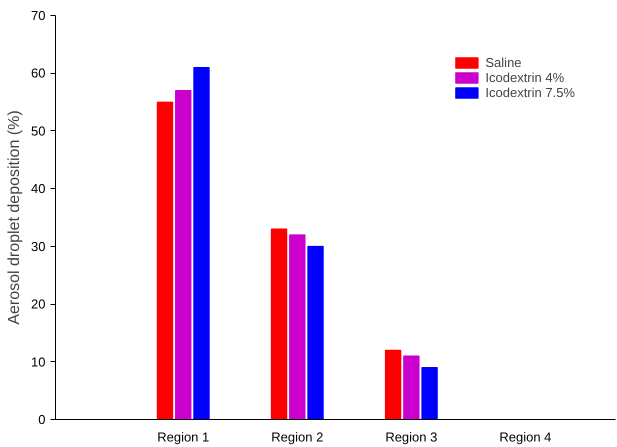  I want to click on y-tick-label: 20, so click(38, 304).